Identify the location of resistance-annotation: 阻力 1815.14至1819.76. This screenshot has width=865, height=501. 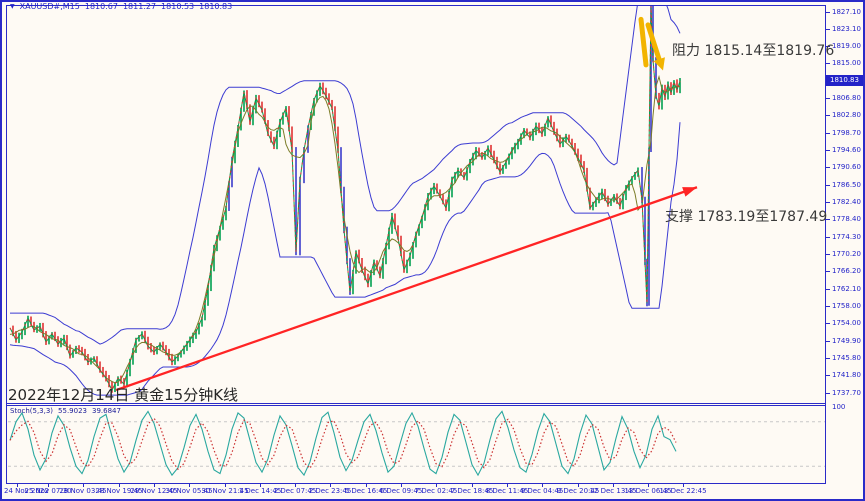
(753, 51).